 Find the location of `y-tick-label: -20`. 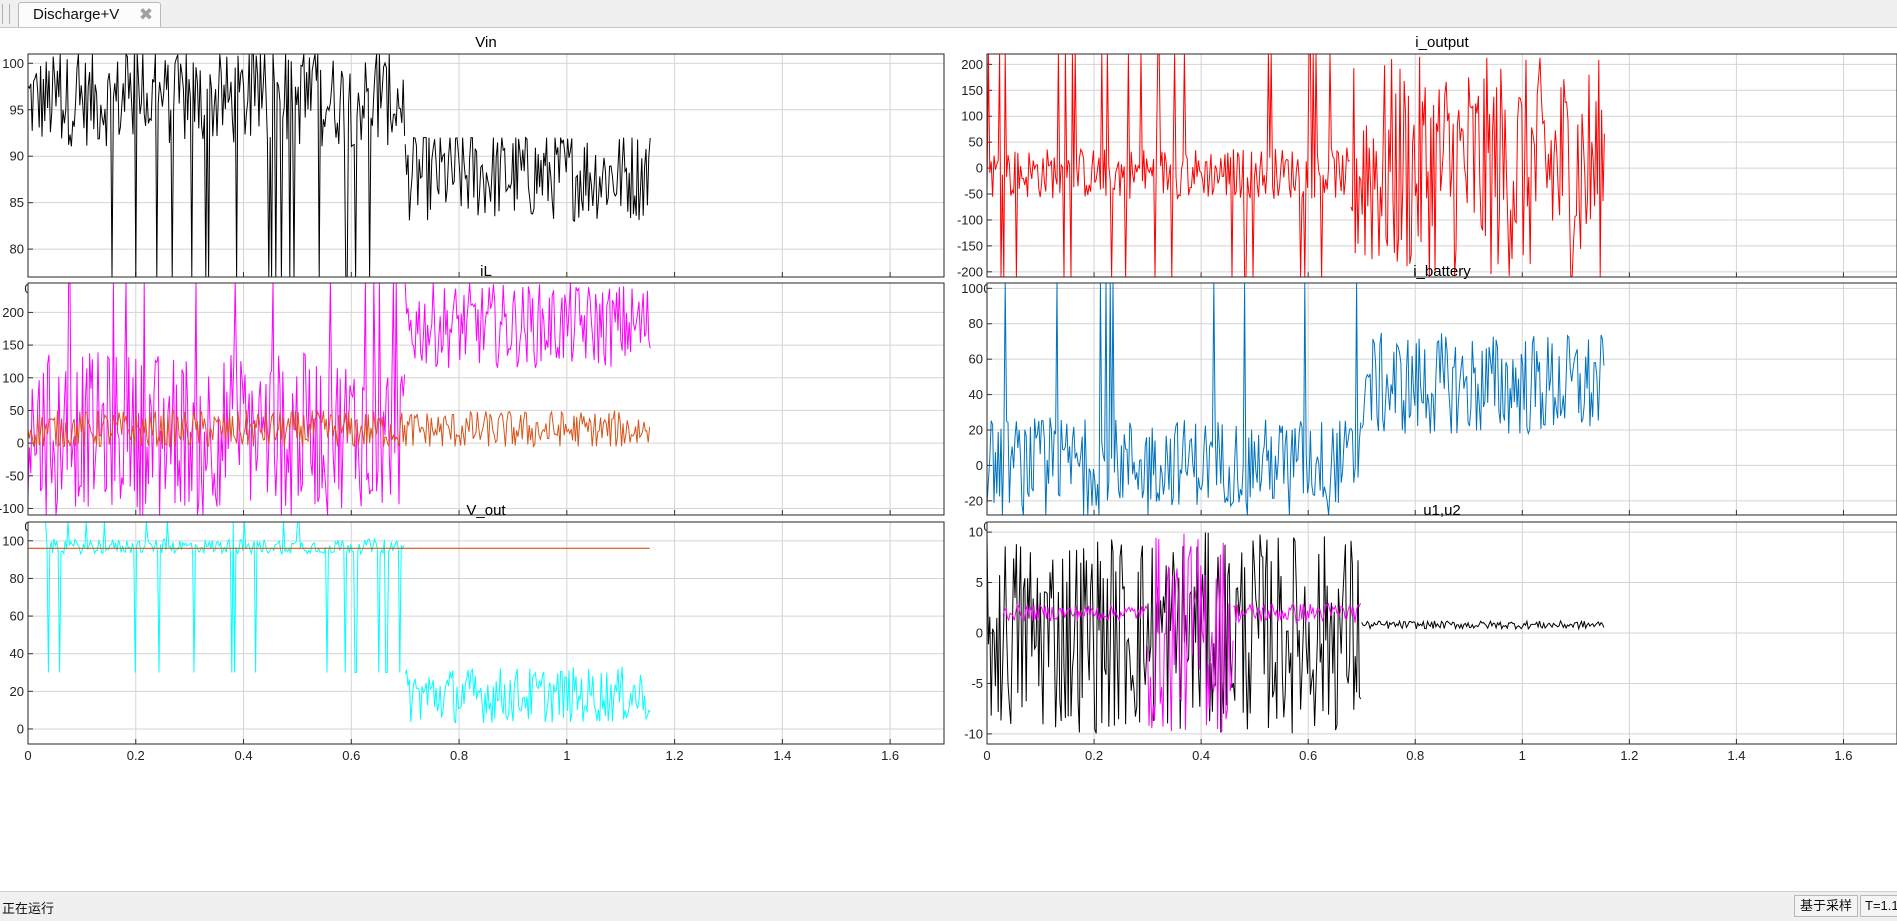

y-tick-label: -20 is located at coordinates (973, 500).